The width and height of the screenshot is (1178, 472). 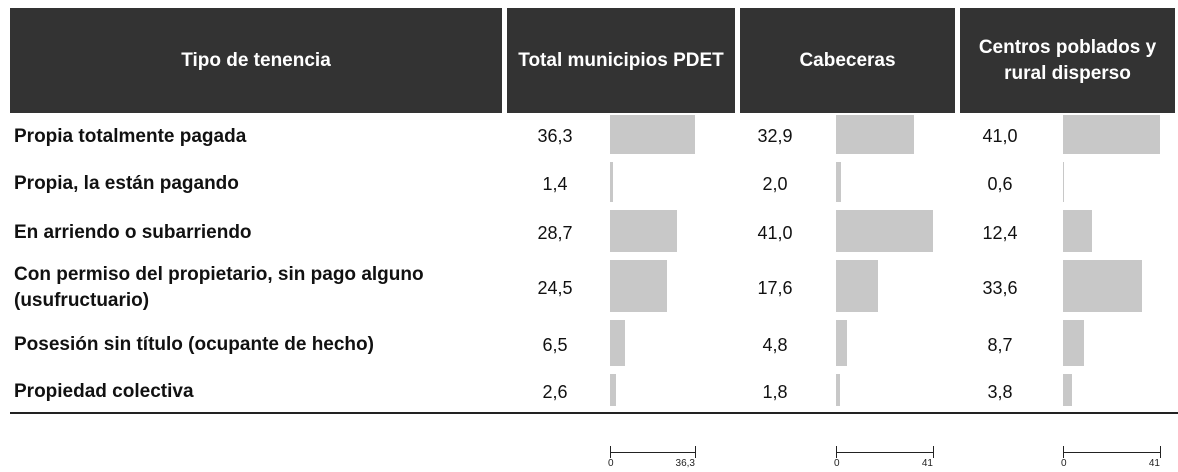 What do you see at coordinates (555, 344) in the screenshot?
I see `cell-value: 6,5` at bounding box center [555, 344].